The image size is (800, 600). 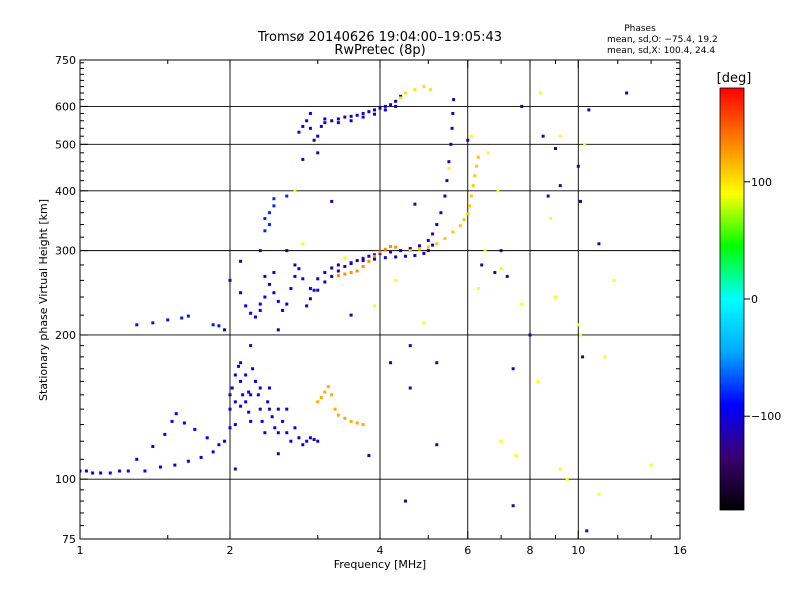 What do you see at coordinates (230, 550) in the screenshot?
I see `x-tick-label: 2` at bounding box center [230, 550].